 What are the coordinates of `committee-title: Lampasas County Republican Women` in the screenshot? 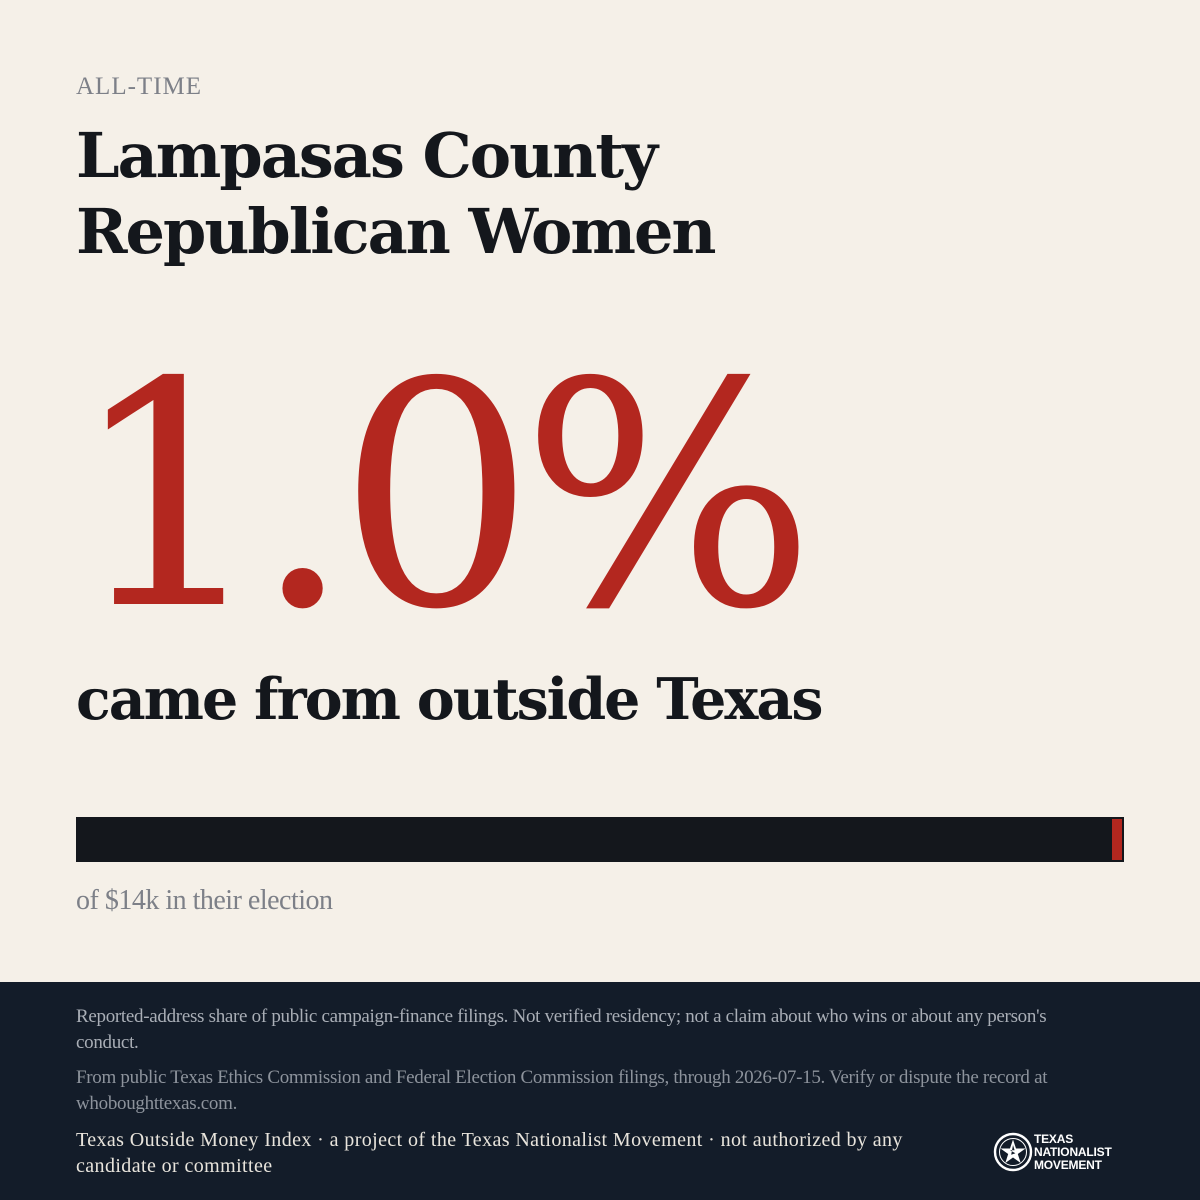 It's located at (396, 193).